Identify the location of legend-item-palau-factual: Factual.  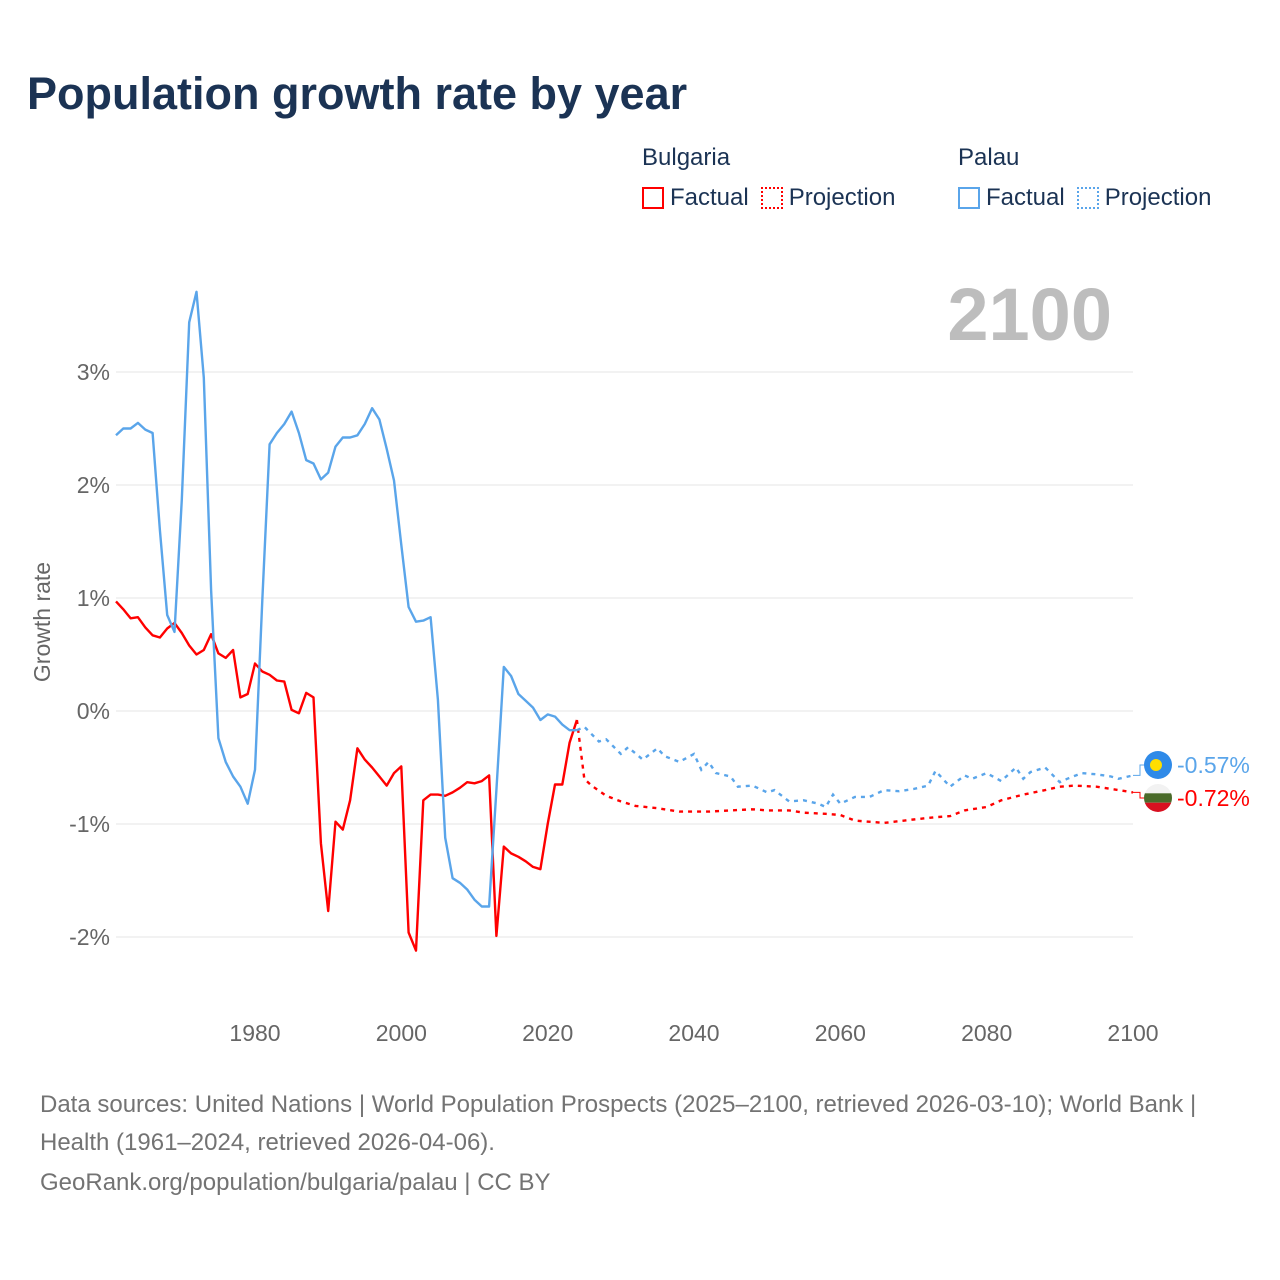
(1011, 198).